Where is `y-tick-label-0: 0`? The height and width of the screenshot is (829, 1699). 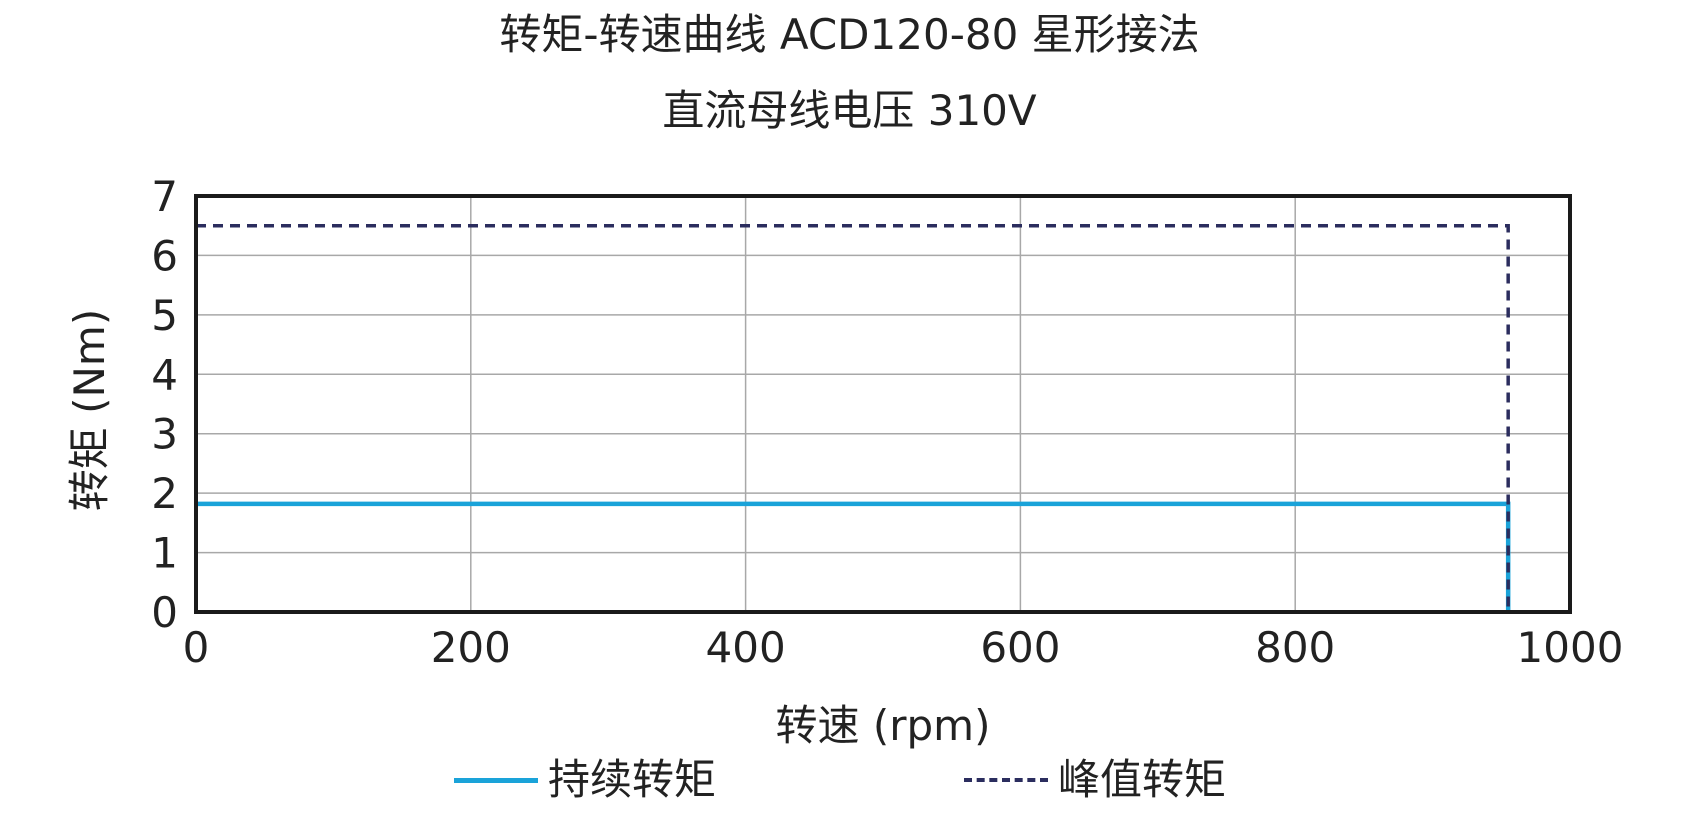 y-tick-label-0: 0 is located at coordinates (164, 612).